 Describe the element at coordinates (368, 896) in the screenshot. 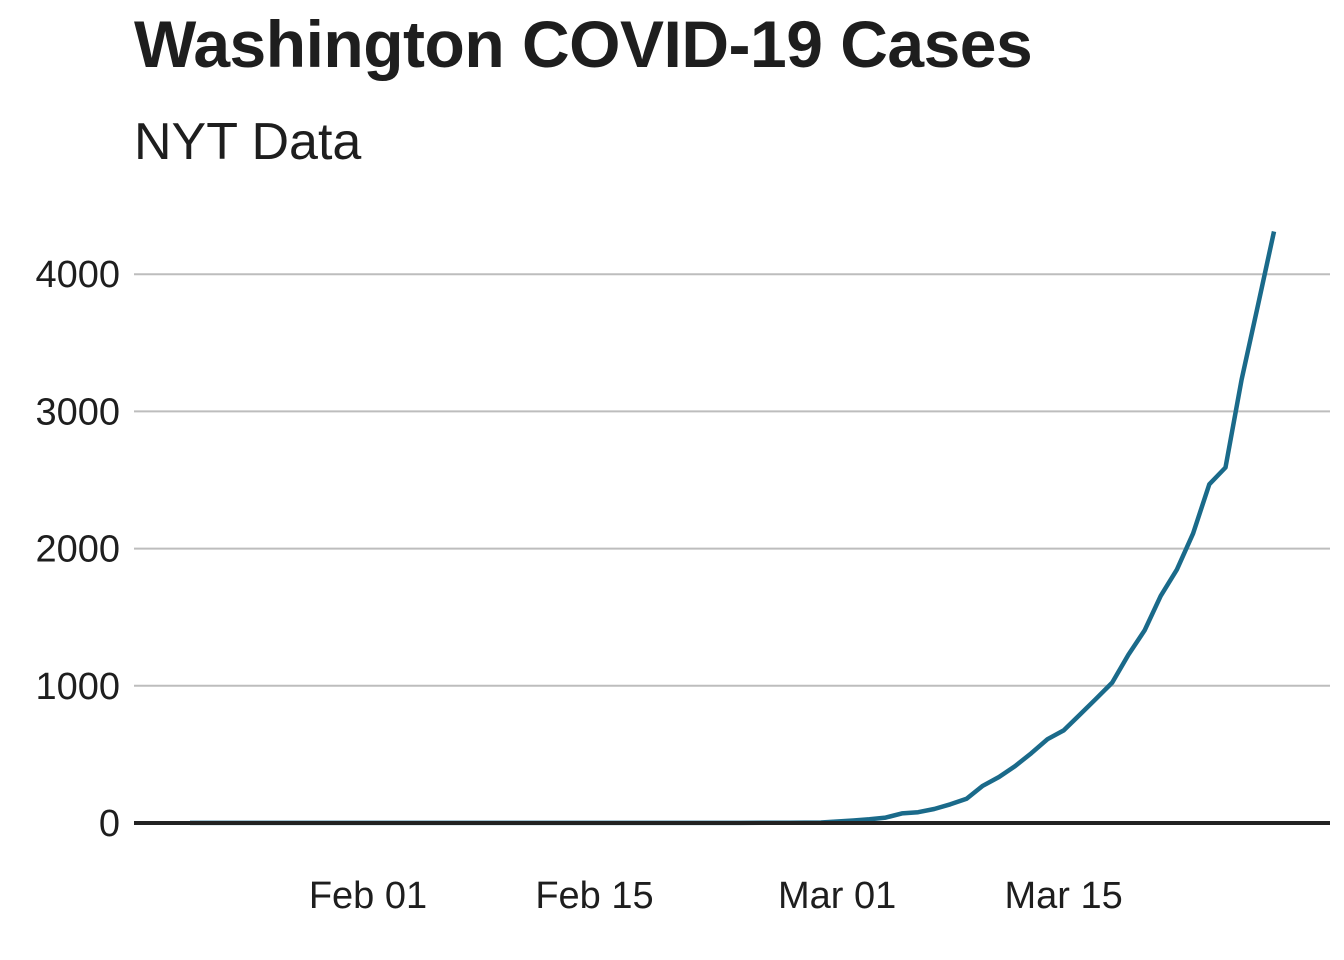

I see `x-tick-label: Feb 01` at that location.